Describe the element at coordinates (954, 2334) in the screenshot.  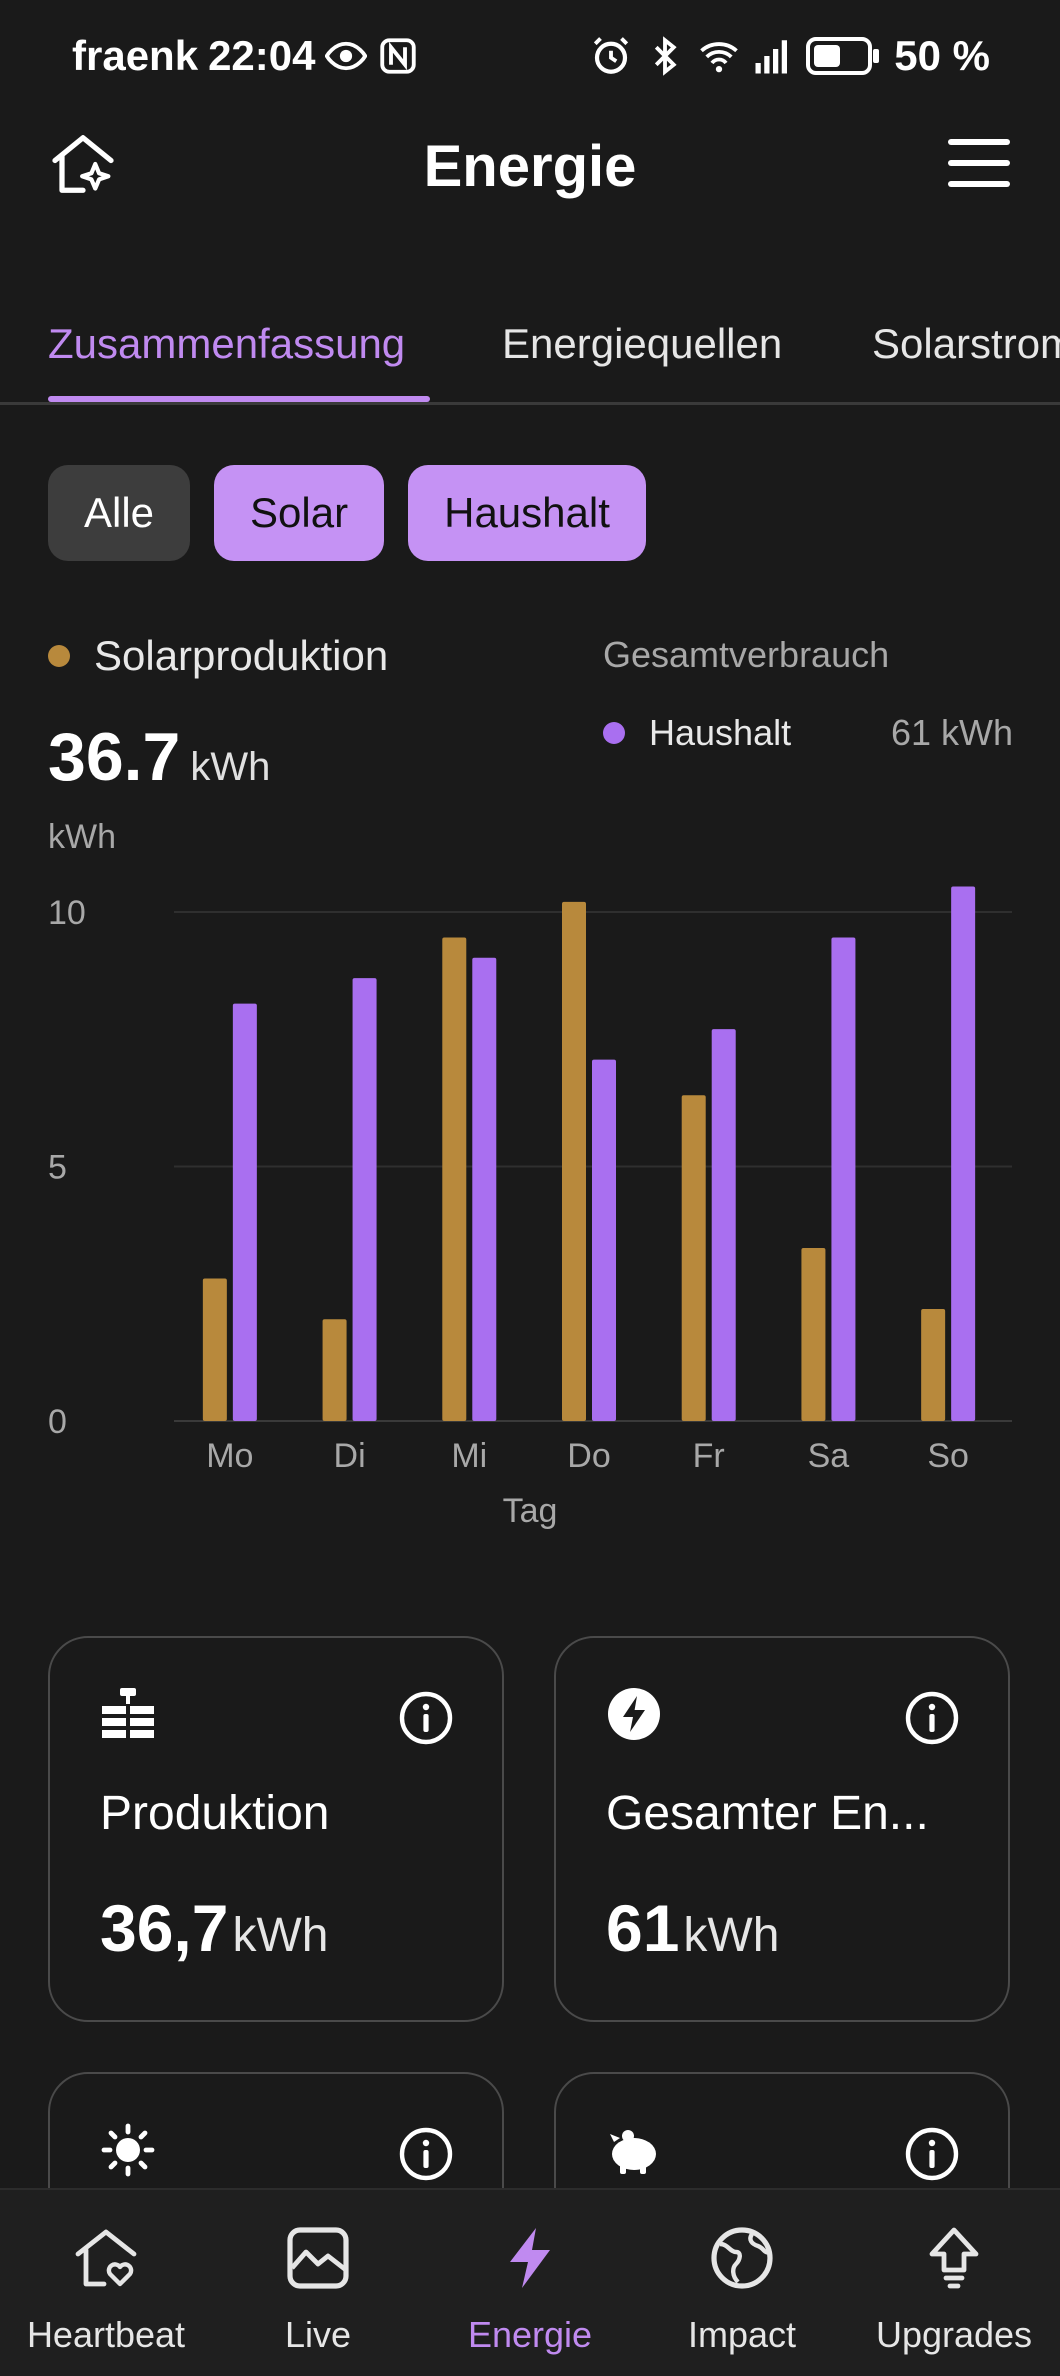
I see `nav-label: Upgrades` at that location.